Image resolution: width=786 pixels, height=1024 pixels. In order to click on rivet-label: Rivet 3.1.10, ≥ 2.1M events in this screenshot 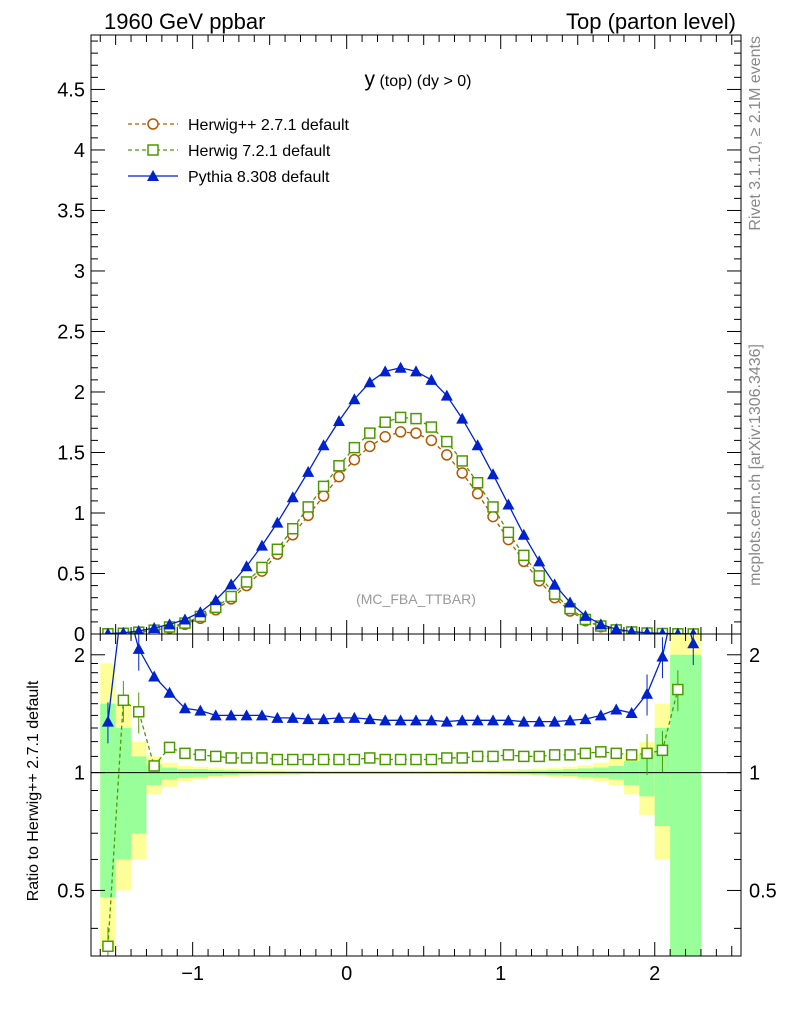, I will do `click(755, 133)`.